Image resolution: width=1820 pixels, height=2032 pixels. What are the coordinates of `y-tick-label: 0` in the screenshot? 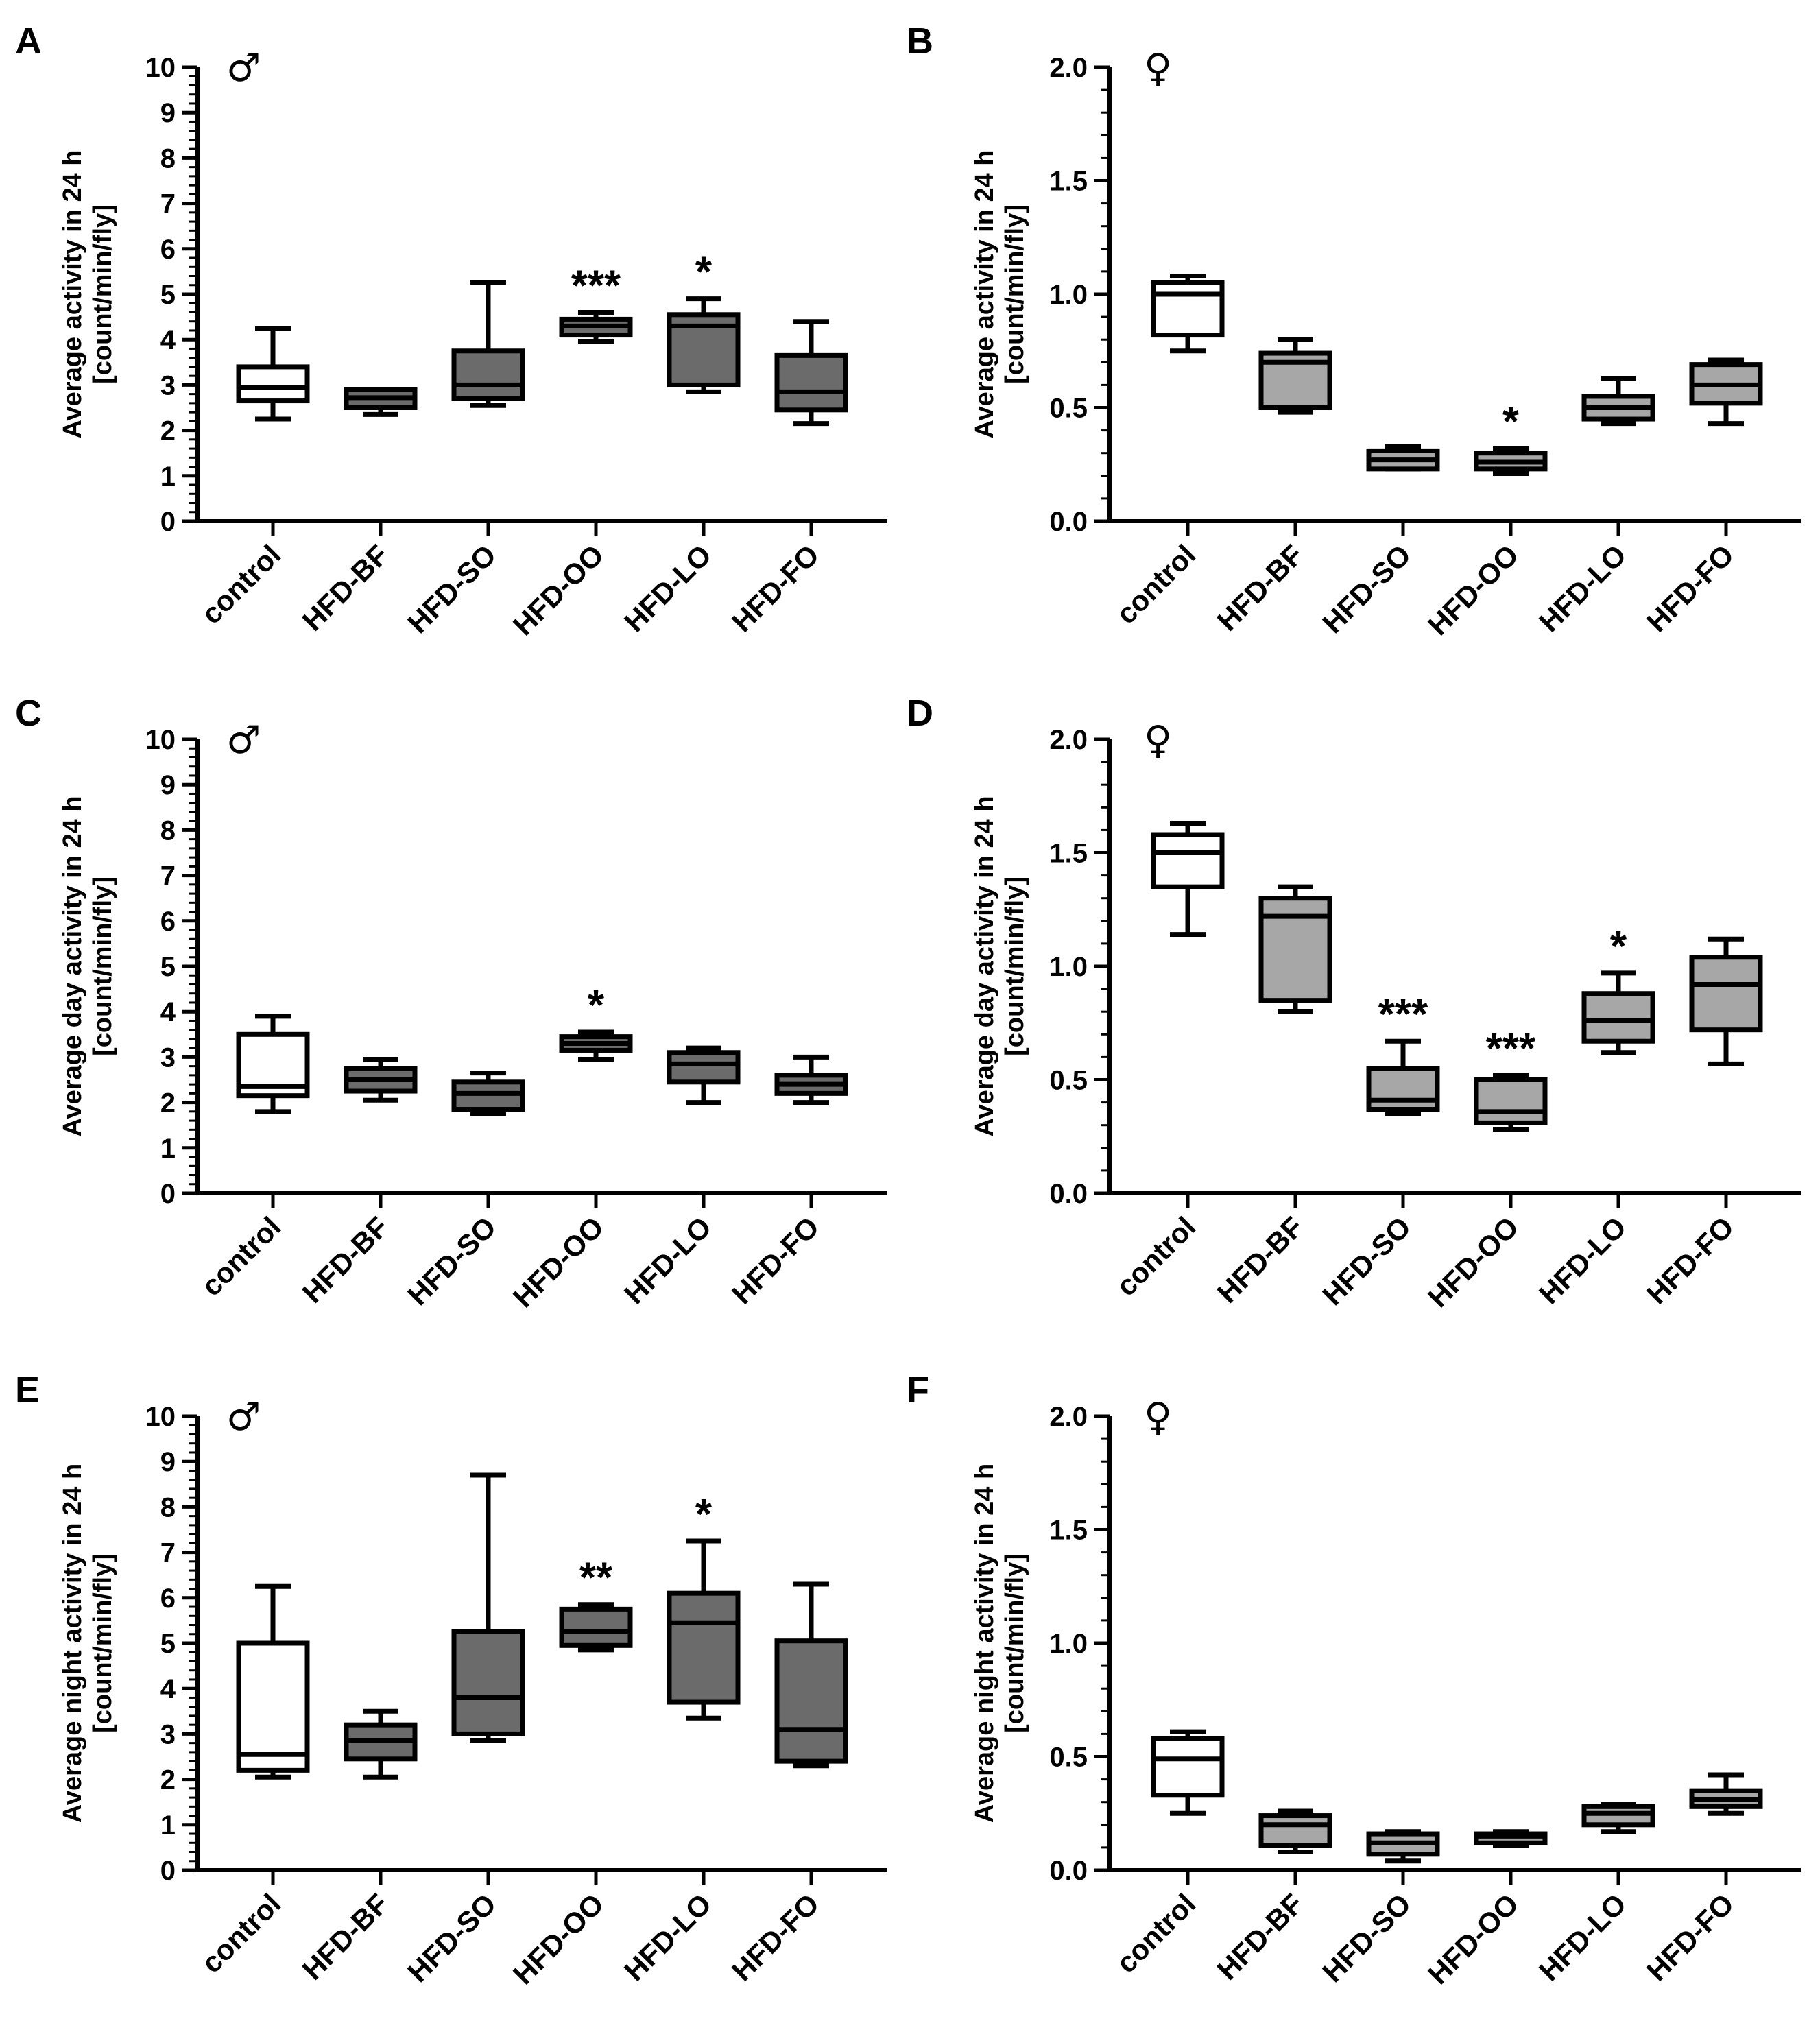 It's located at (168, 522).